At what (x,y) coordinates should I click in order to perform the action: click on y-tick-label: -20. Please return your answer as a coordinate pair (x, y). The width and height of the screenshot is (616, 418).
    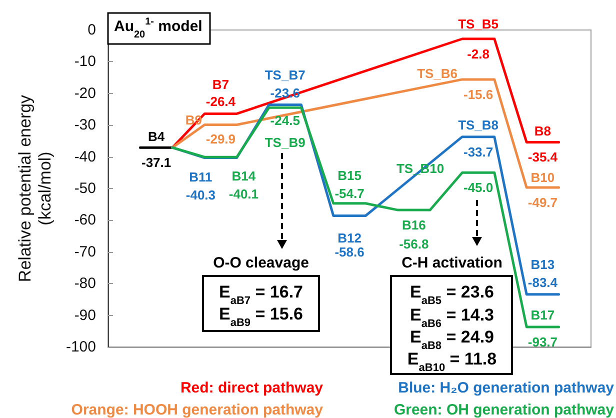
    Looking at the image, I should click on (85, 93).